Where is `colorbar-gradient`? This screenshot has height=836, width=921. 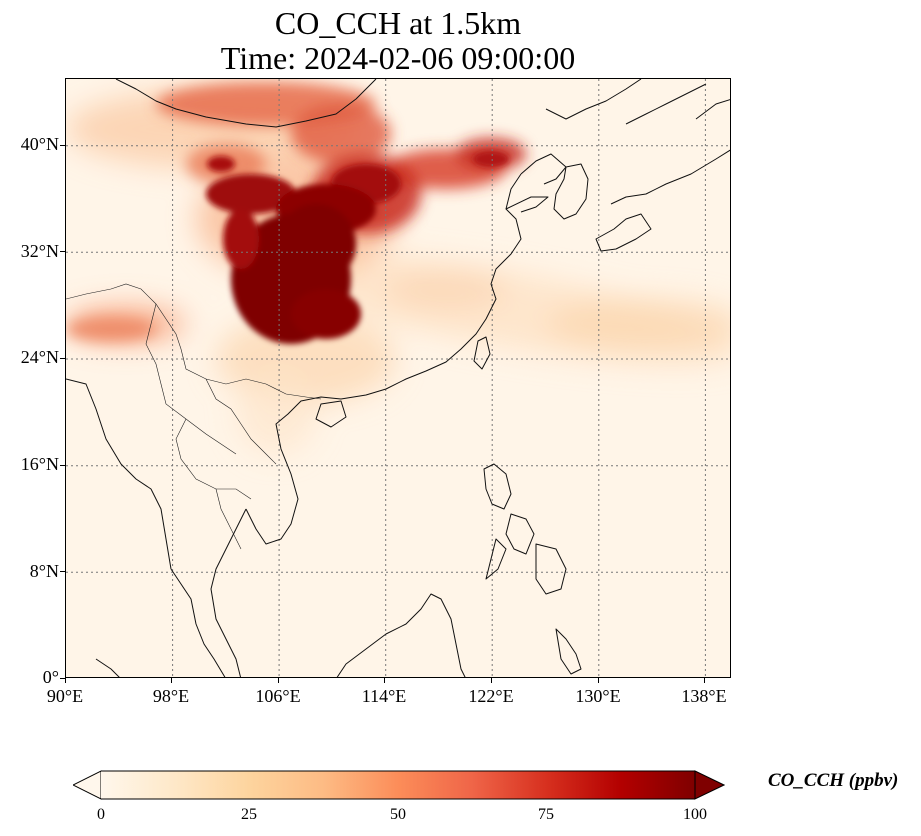 colorbar-gradient is located at coordinates (398, 785).